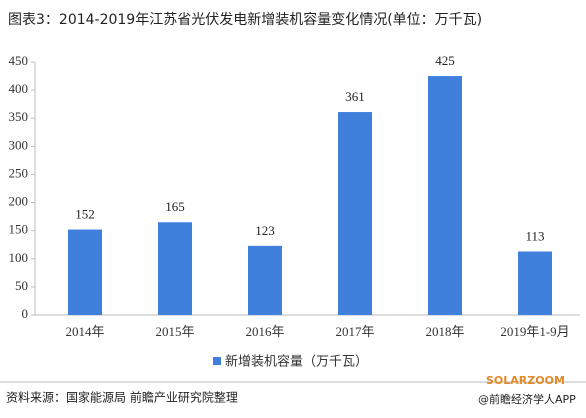  I want to click on source: 资料来源：国家能源局 前瞻产业研究院整理, so click(122, 397).